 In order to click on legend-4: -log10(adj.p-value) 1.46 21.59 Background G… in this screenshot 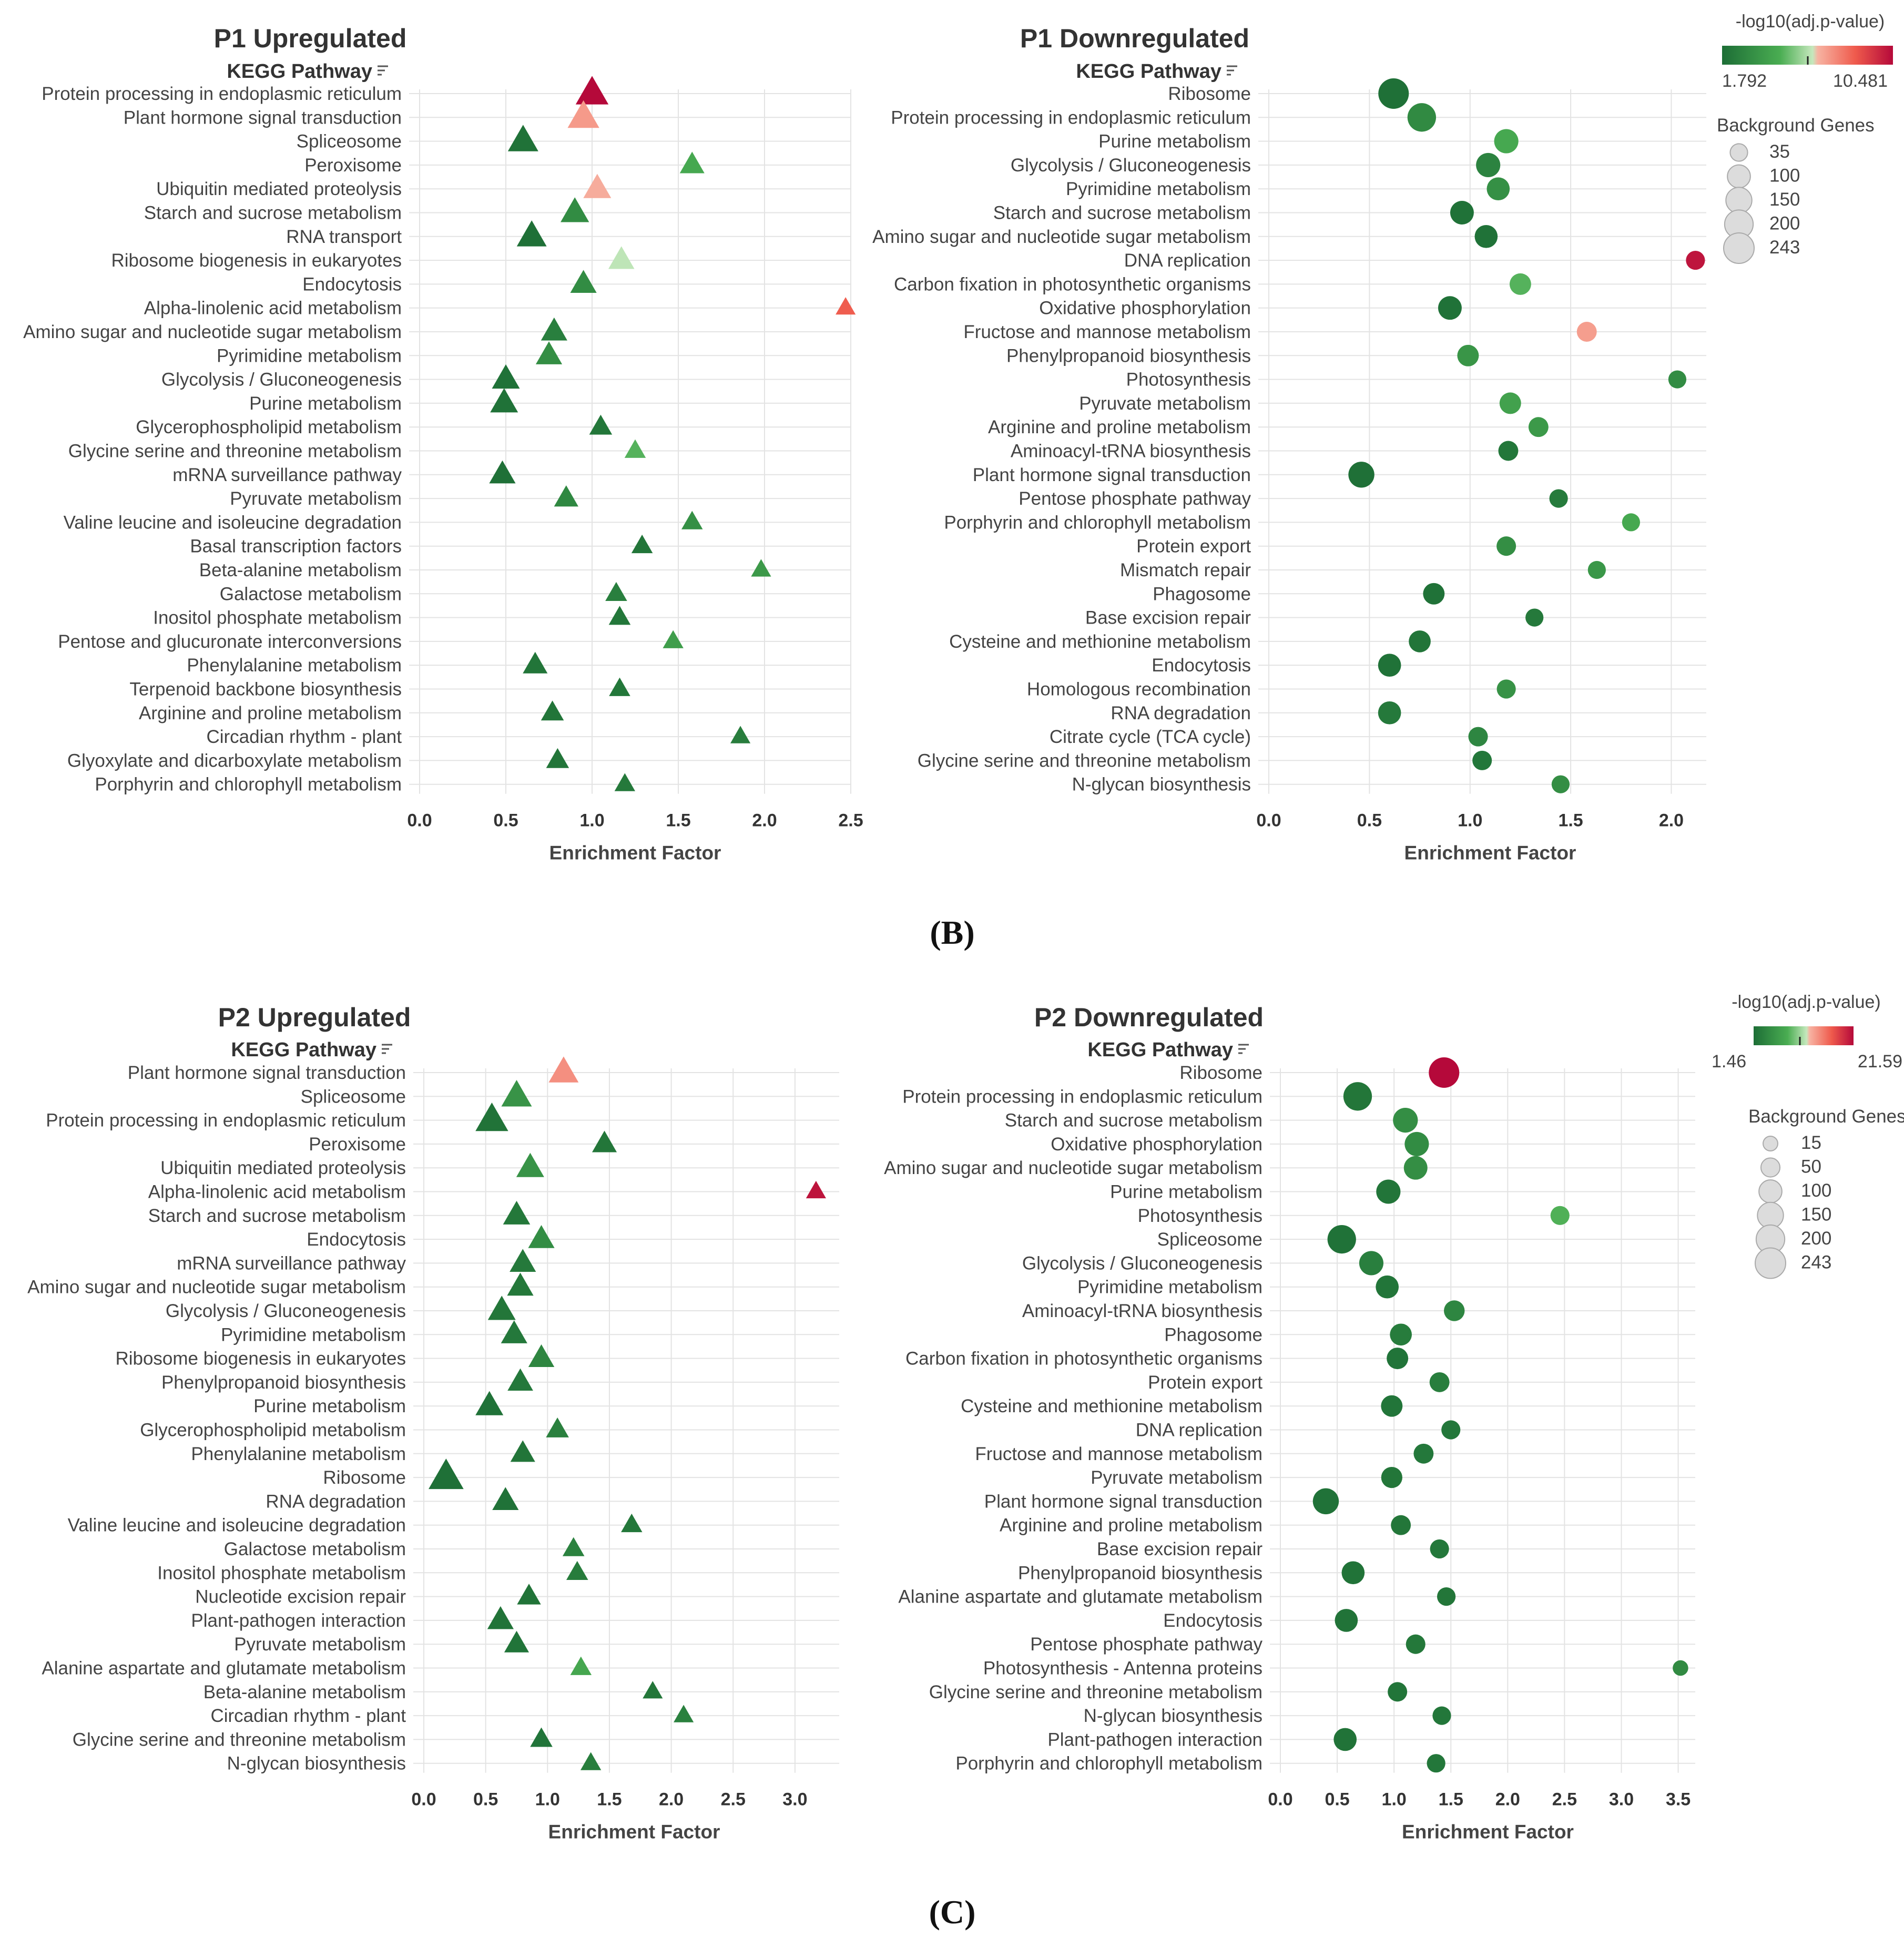, I will do `click(1808, 1135)`.